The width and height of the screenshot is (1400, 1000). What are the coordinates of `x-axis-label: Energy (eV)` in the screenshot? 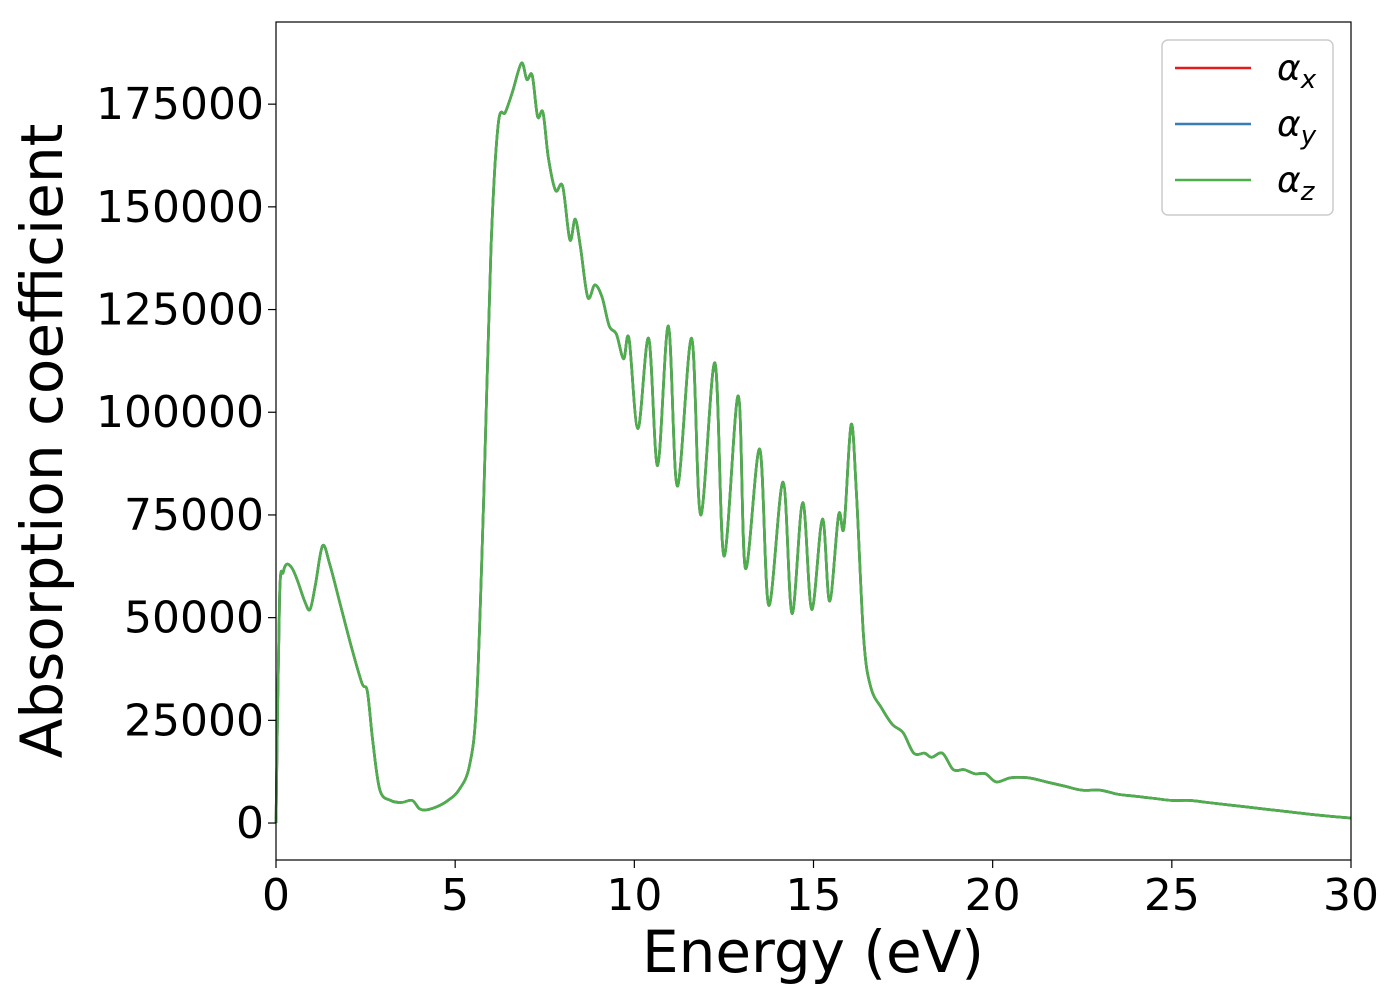 It's located at (813, 952).